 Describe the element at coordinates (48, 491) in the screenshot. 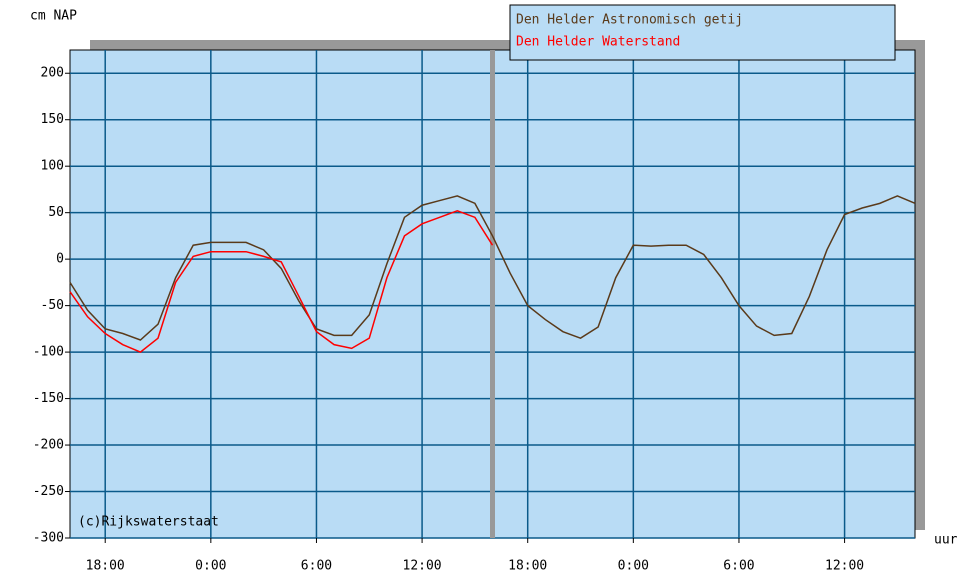

I see `y-tick-label: -250` at that location.